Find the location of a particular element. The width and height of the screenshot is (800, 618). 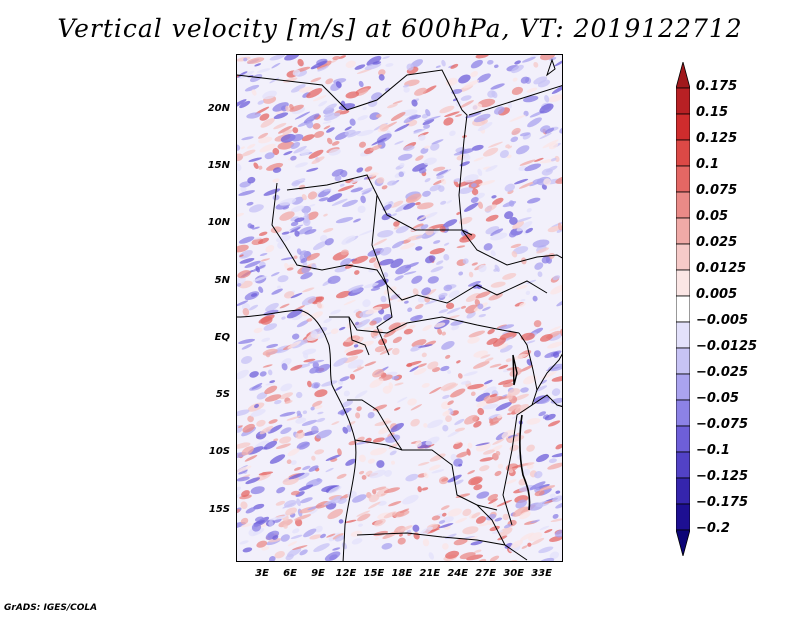

colorbar-label: 0.005 is located at coordinates (717, 294).